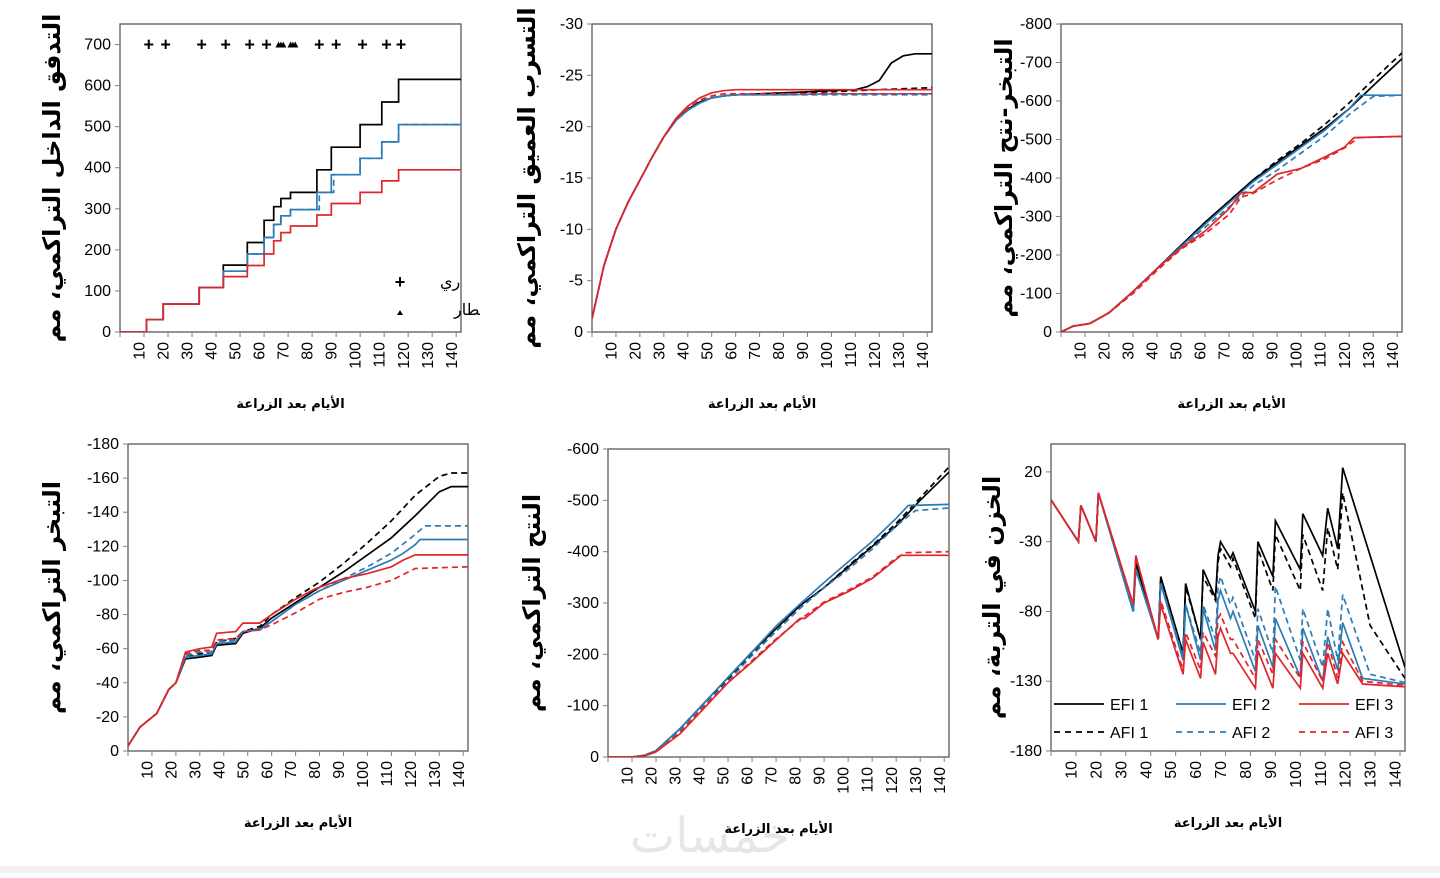 Image resolution: width=1440 pixels, height=878 pixels. I want to click on y-tick-label: -180, so click(1026, 751).